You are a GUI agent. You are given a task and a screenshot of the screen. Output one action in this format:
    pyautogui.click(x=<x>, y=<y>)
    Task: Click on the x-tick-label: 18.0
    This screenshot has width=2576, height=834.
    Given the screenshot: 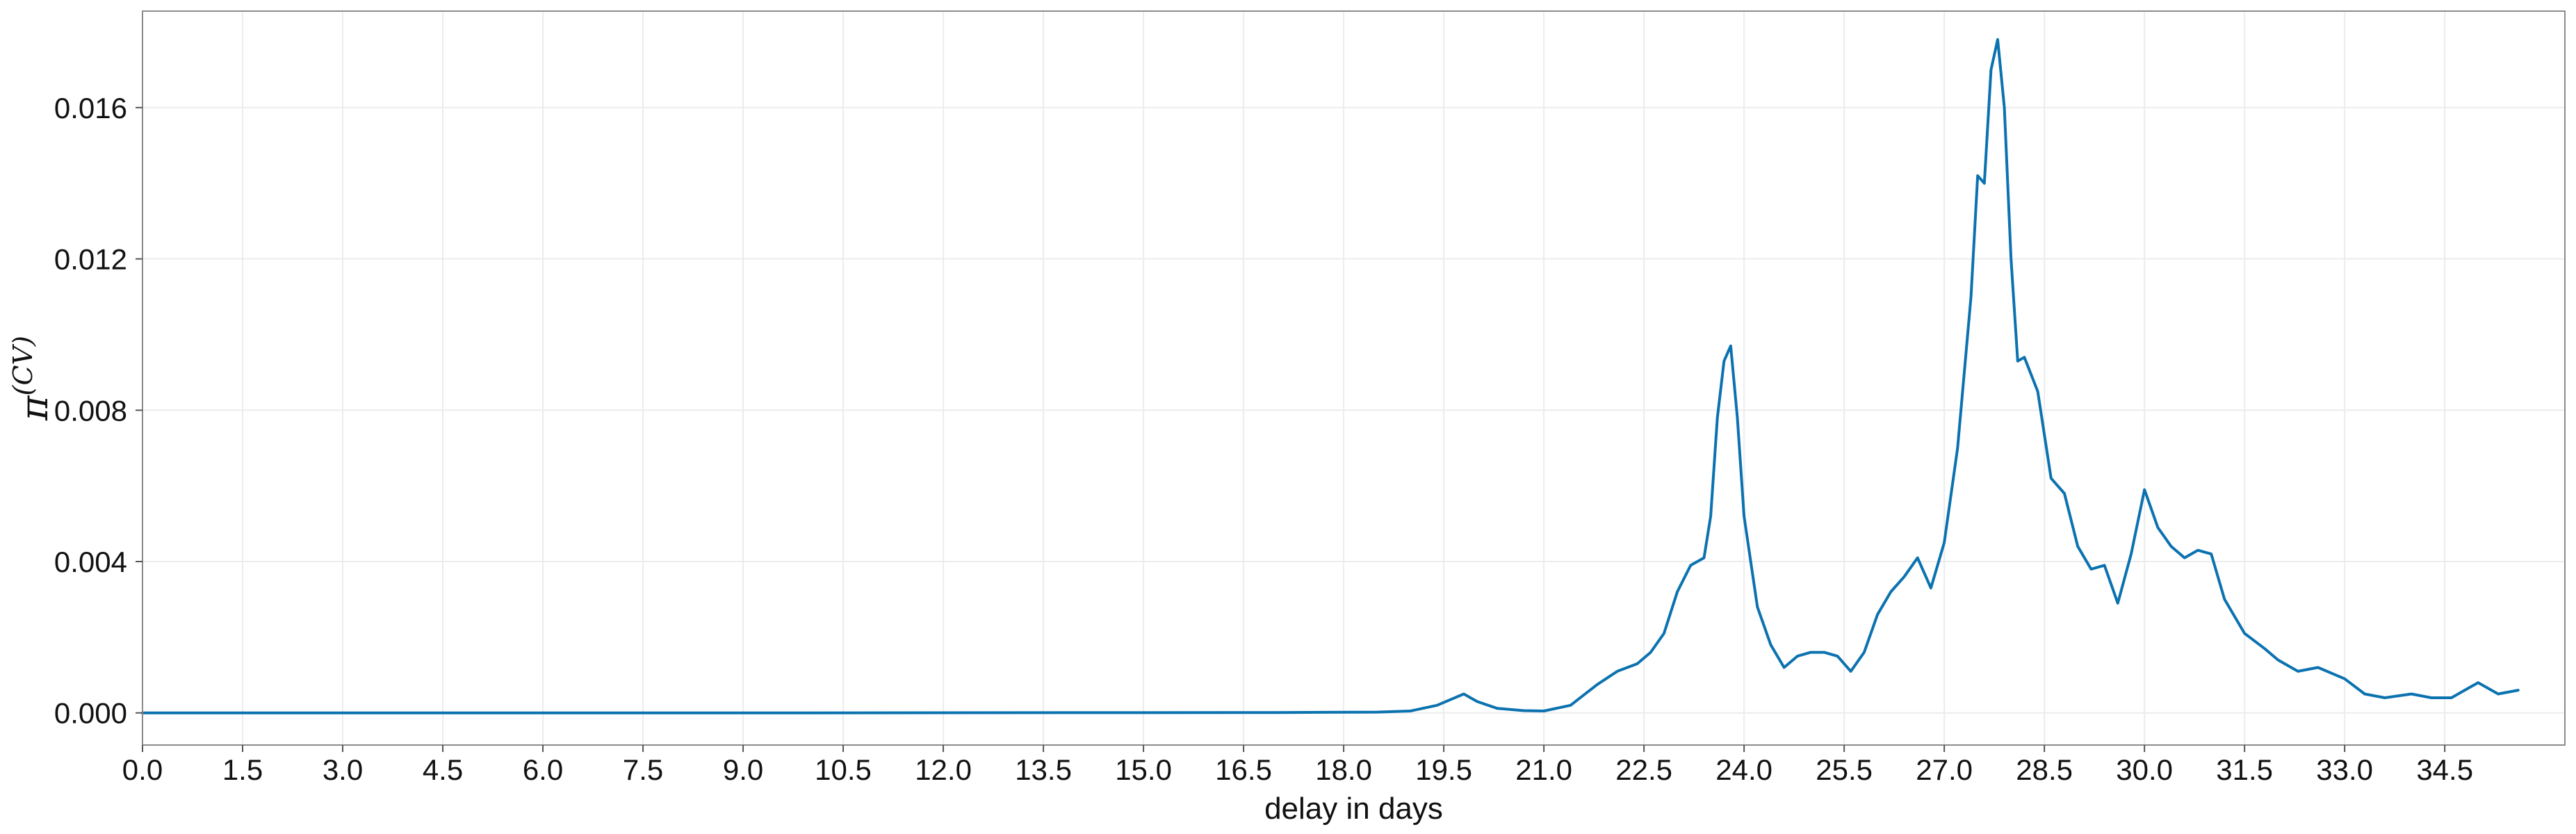 What is the action you would take?
    pyautogui.click(x=1343, y=769)
    